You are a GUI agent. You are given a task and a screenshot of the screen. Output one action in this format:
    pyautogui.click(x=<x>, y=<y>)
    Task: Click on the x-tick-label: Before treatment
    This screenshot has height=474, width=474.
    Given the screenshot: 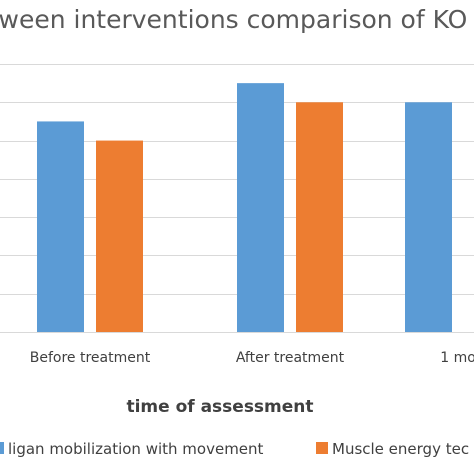 What is the action you would take?
    pyautogui.click(x=90, y=358)
    